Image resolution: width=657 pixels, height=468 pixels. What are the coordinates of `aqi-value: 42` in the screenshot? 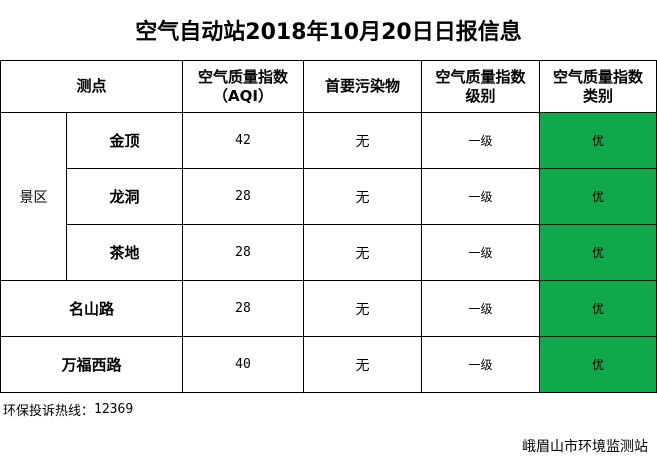 It's located at (243, 140).